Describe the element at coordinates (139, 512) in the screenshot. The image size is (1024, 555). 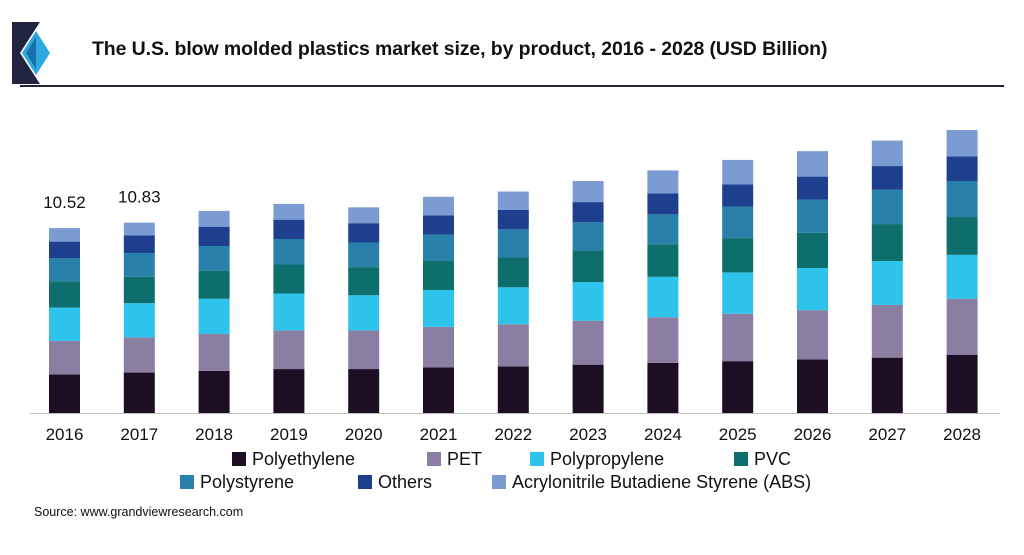
I see `source-note: Source: www.grandviewresearch.com` at that location.